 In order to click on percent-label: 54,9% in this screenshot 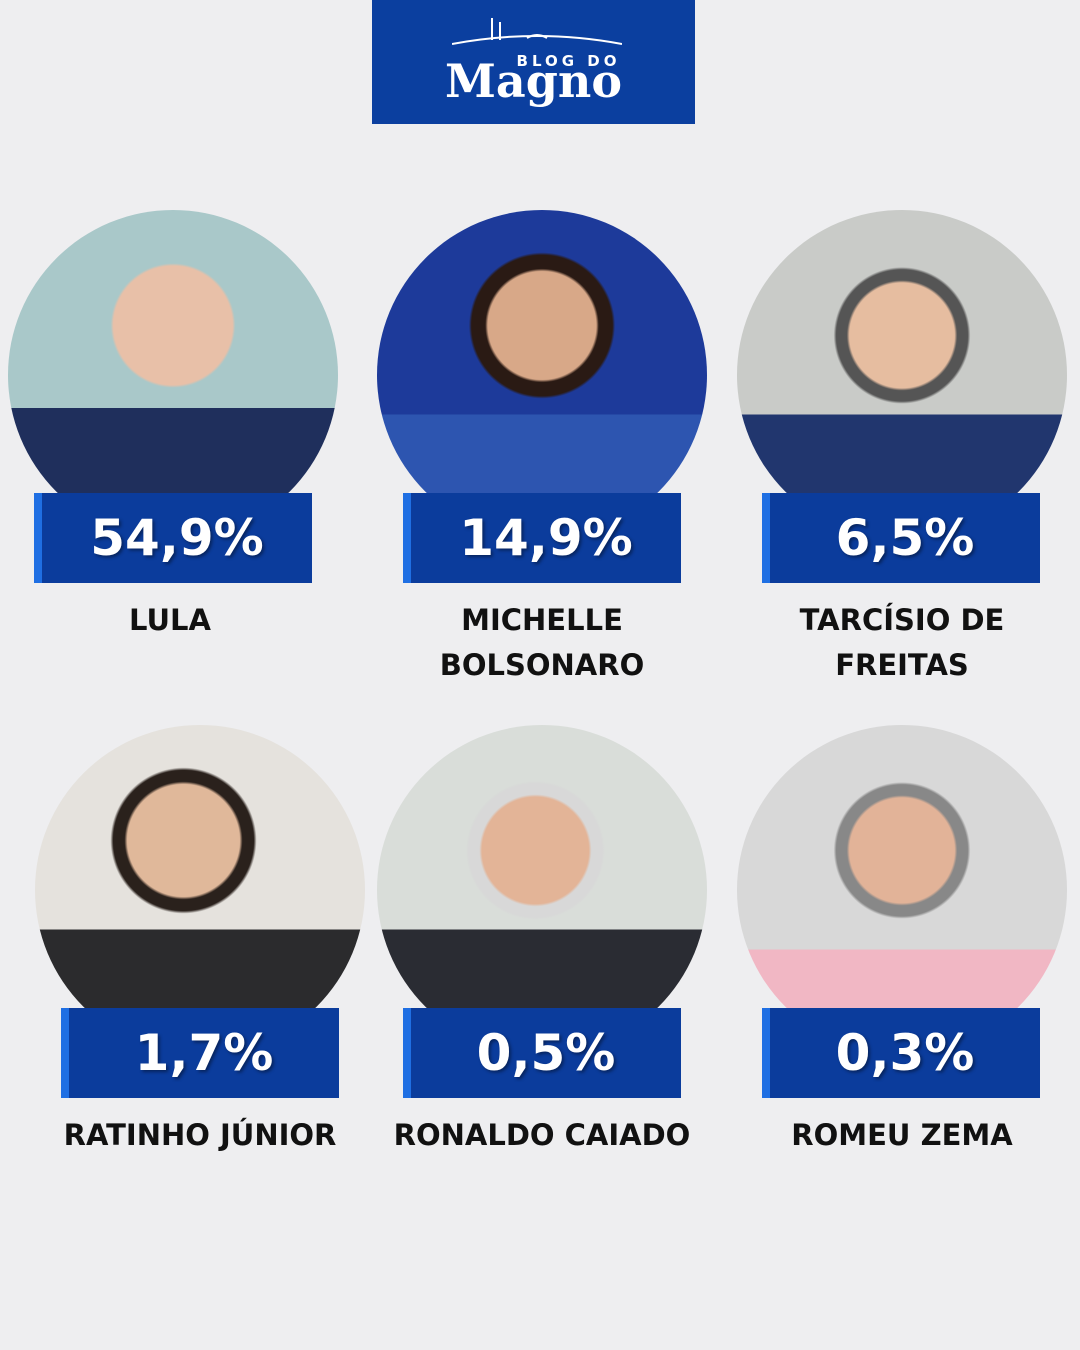, I will do `click(173, 538)`.